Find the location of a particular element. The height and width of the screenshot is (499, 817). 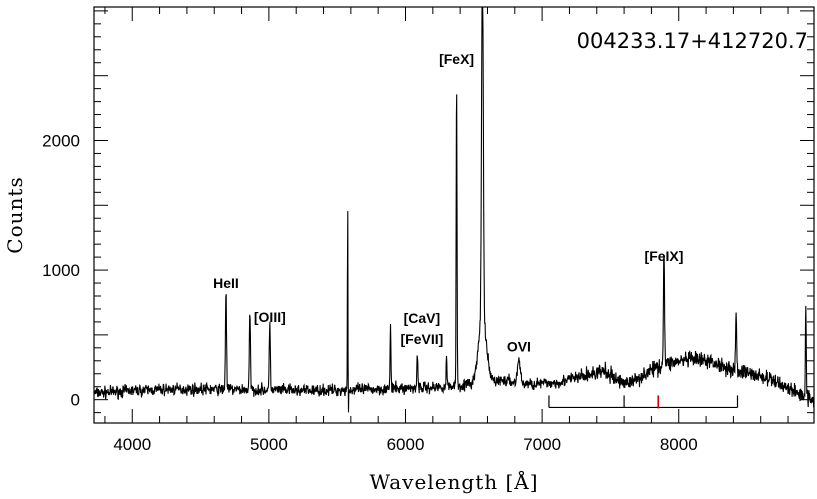

y-tick-label: 2000 is located at coordinates (61, 140).